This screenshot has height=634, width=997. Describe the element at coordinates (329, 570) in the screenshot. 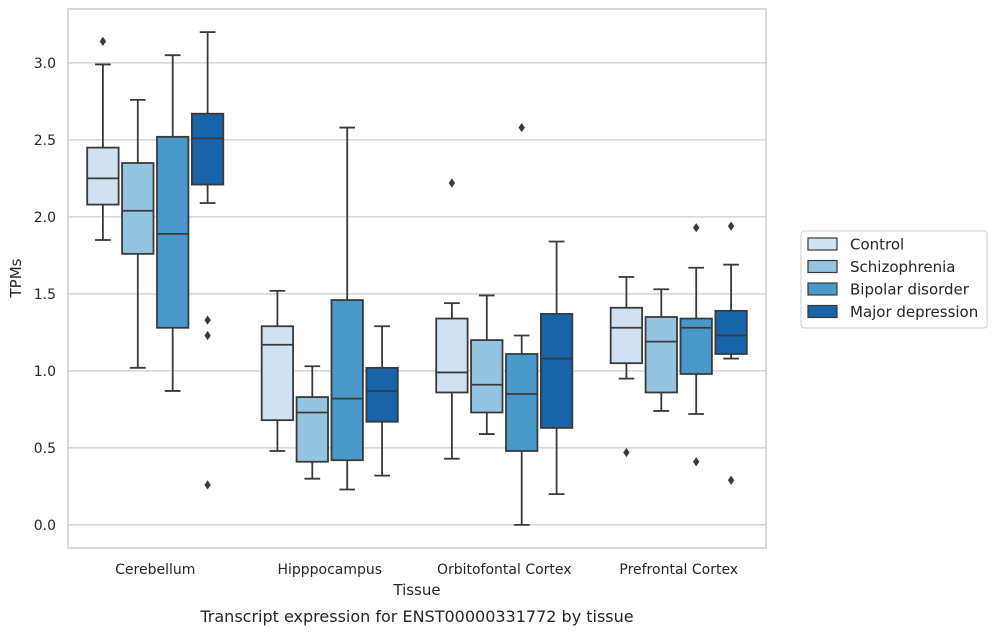

I see `x-tick-label: Hipppocampus` at that location.